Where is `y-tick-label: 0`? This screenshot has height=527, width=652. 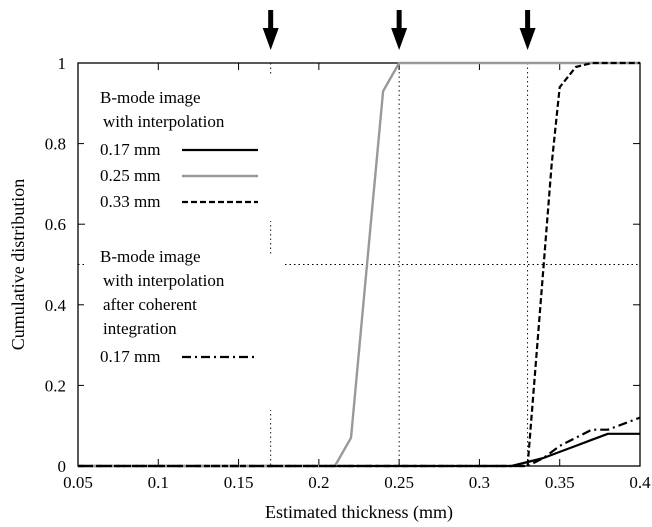
y-tick-label: 0 is located at coordinates (62, 466).